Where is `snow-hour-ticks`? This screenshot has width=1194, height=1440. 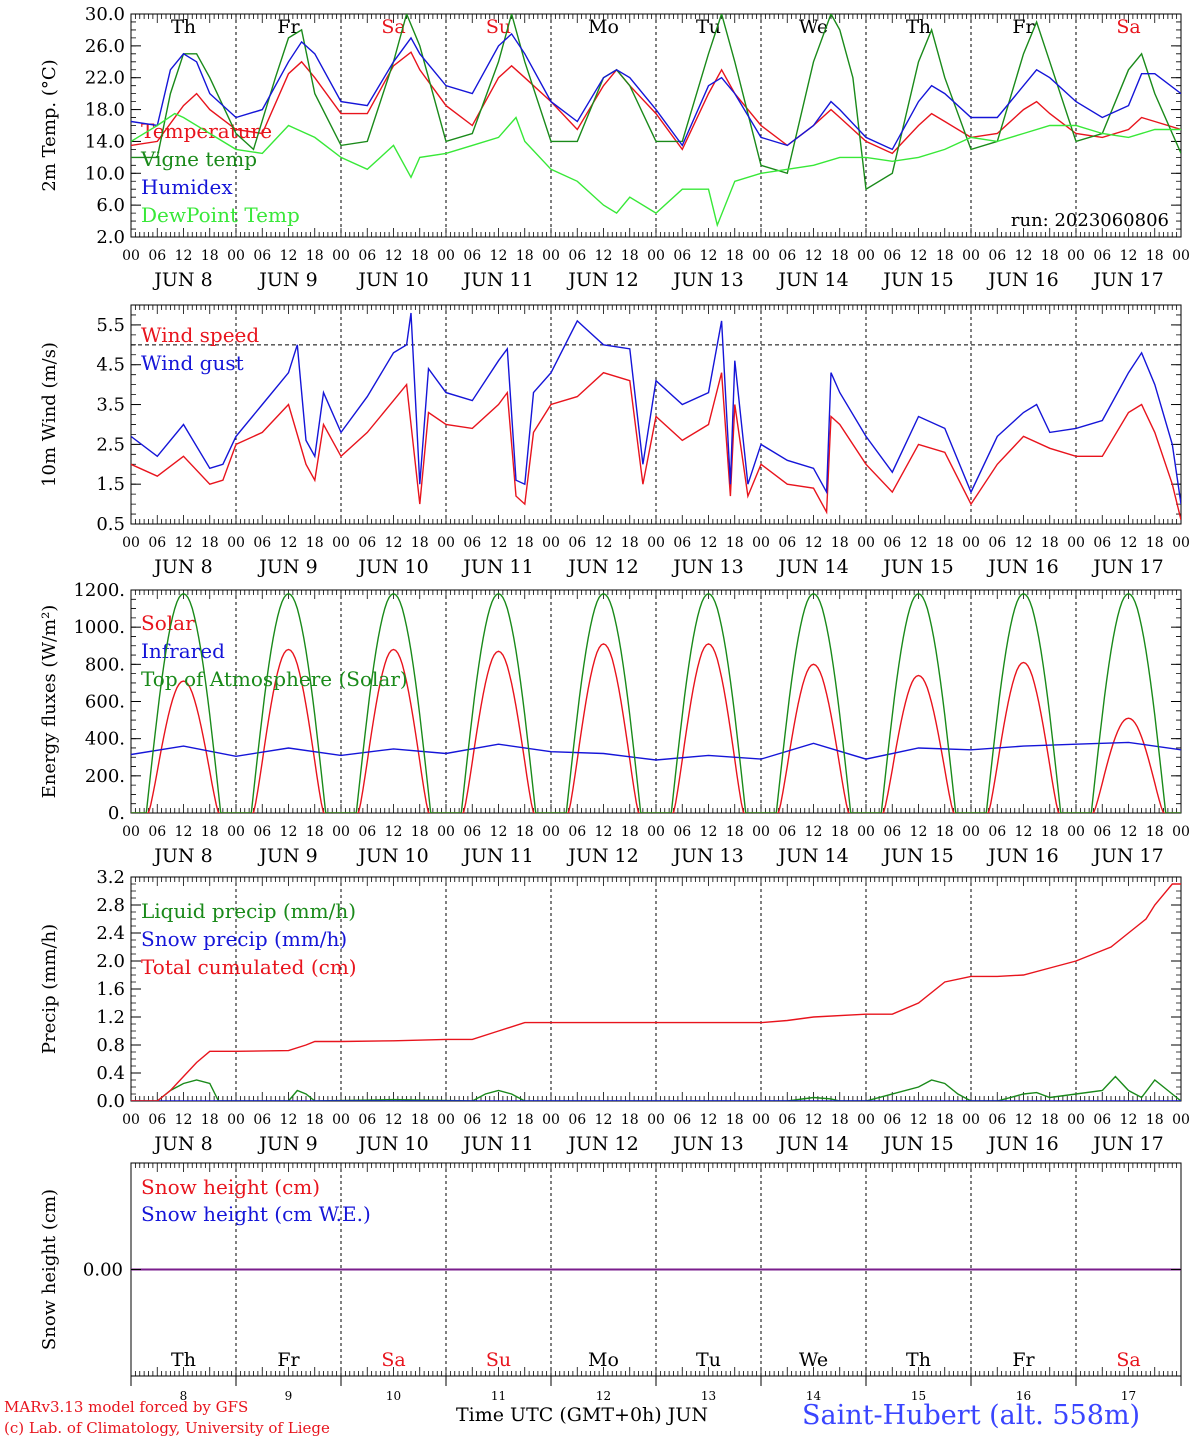 snow-hour-ticks is located at coordinates (656, 1269).